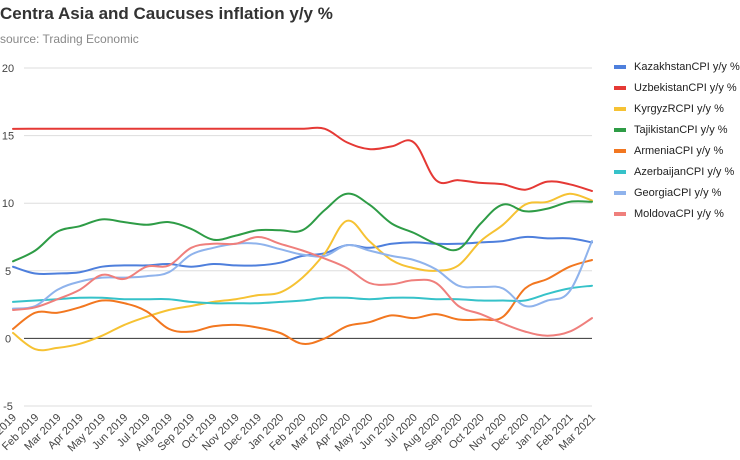 The width and height of the screenshot is (740, 460). I want to click on y-tick-label: 0, so click(8, 339).